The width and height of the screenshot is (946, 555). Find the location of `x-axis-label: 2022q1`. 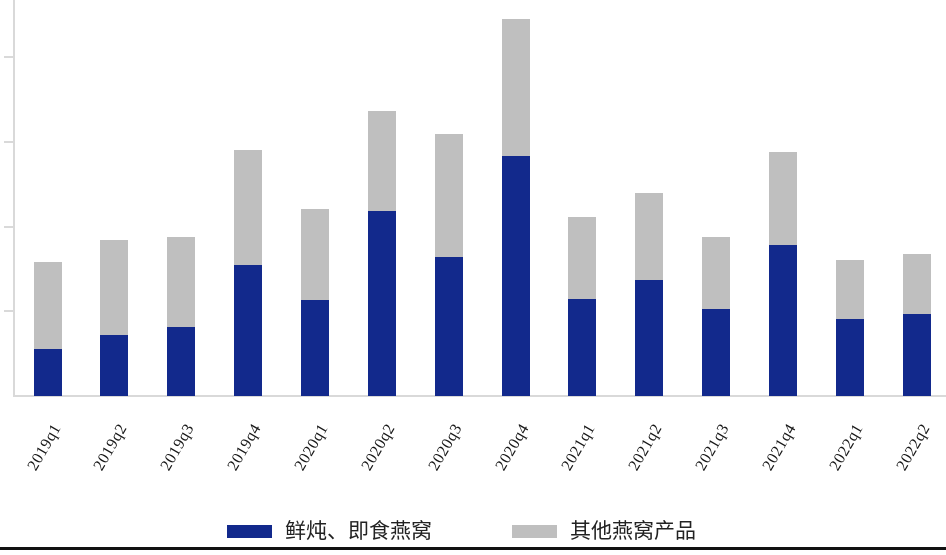

x-axis-label: 2022q1 is located at coordinates (846, 447).